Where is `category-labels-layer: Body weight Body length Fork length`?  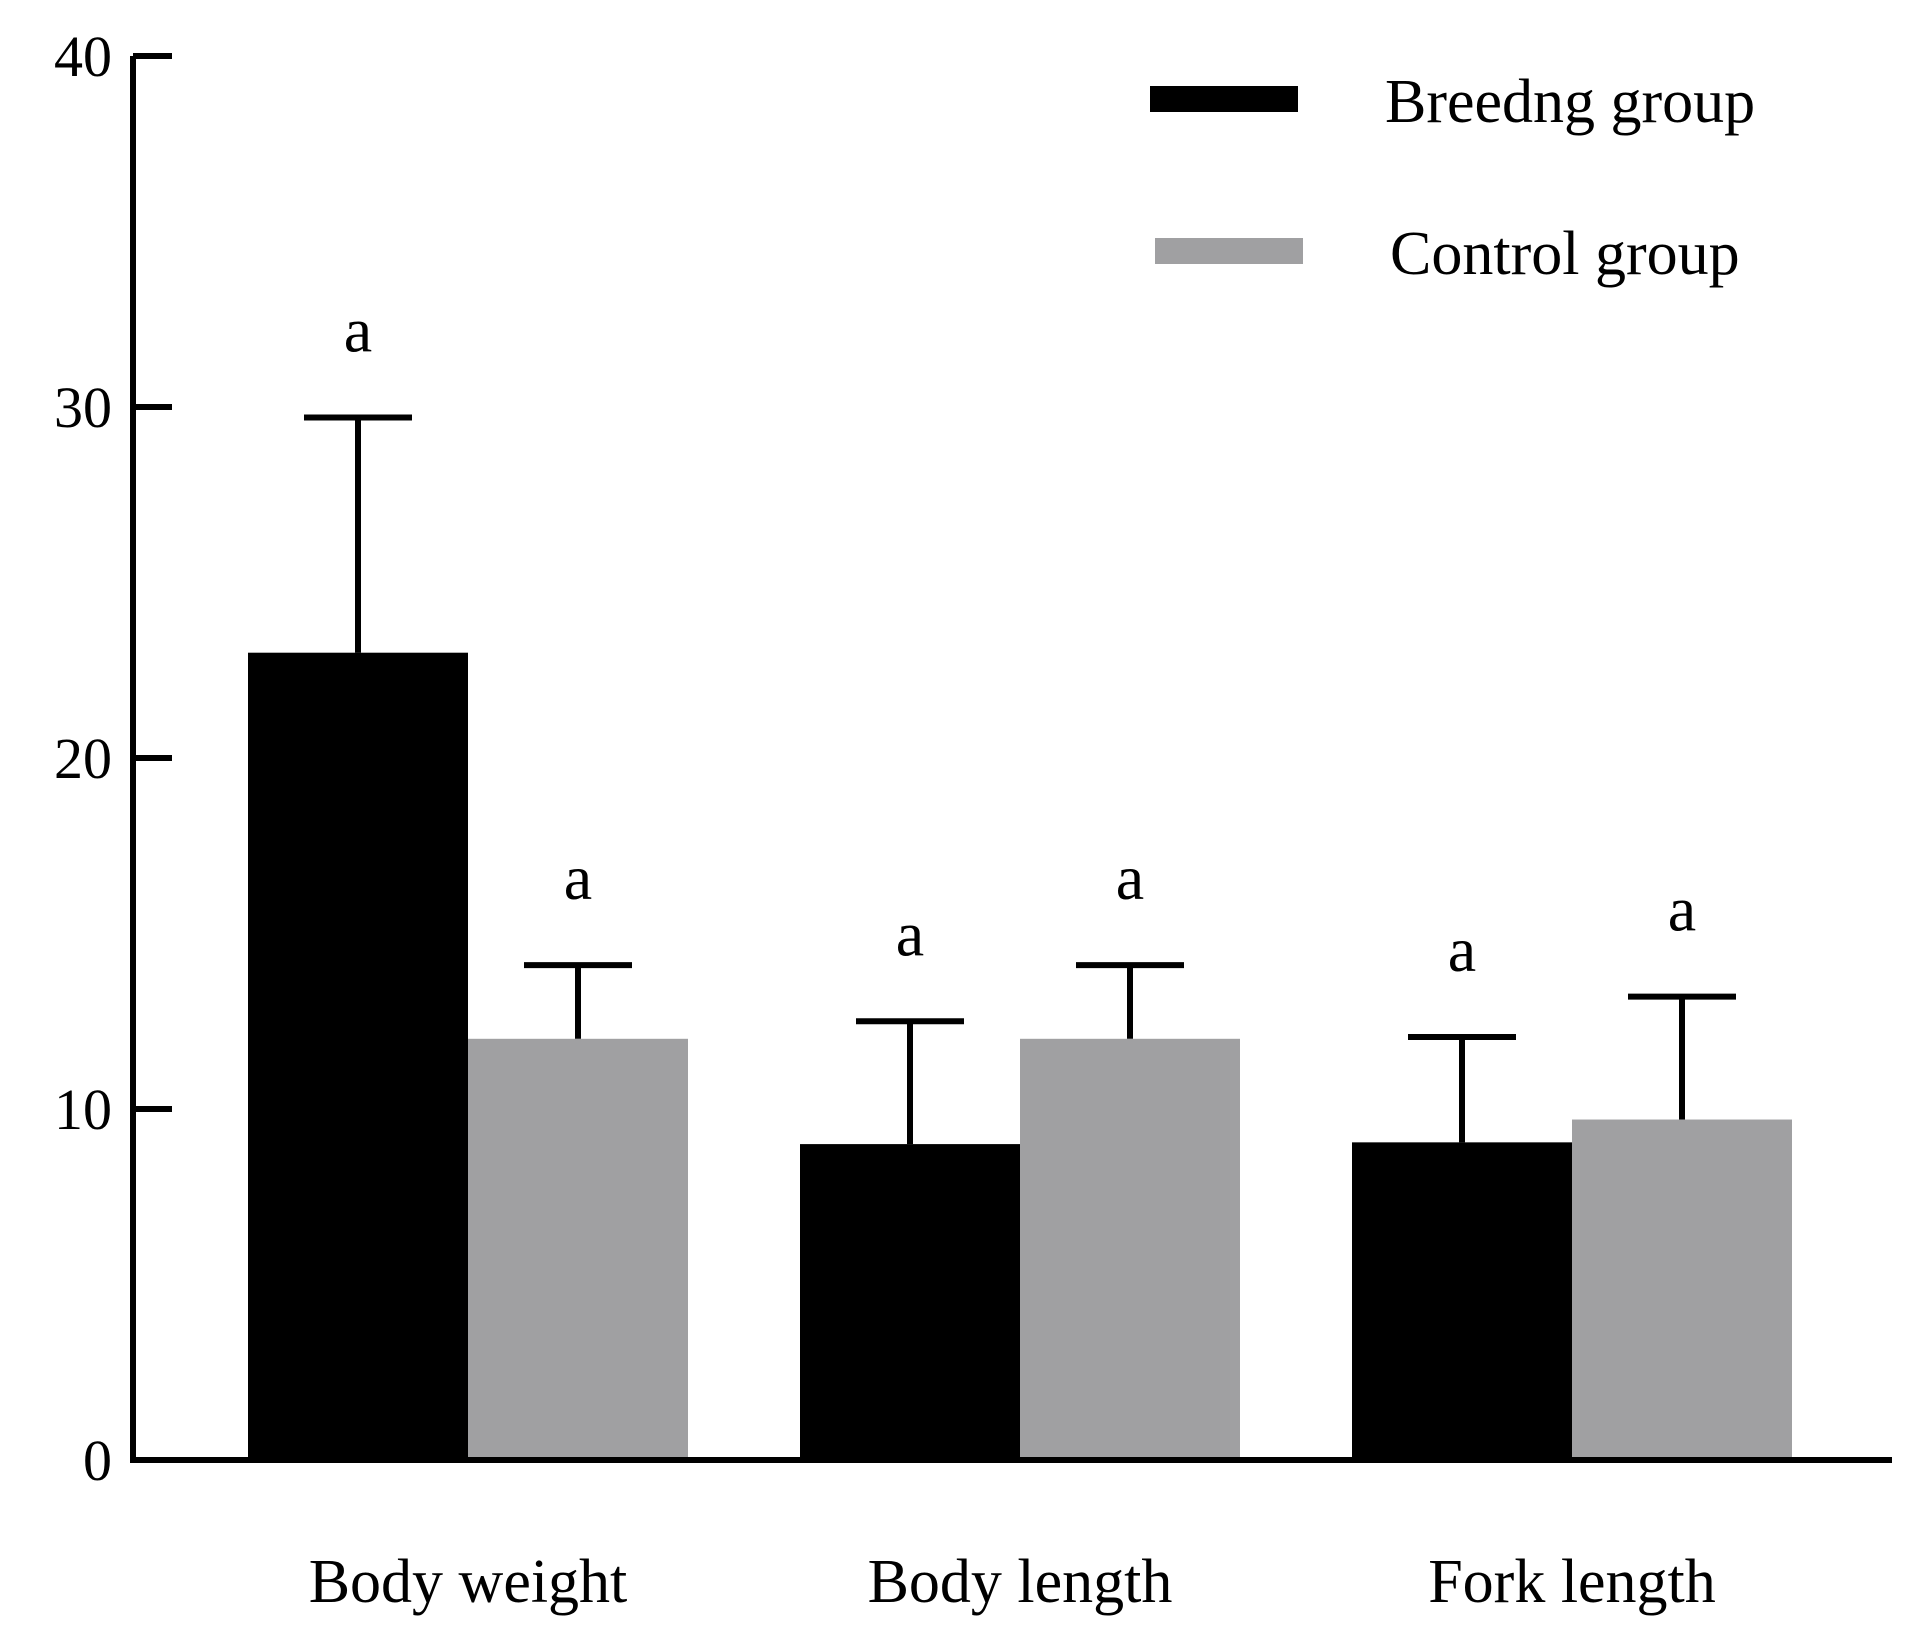
category-labels-layer: Body weight Body length Fork length is located at coordinates (1012, 1582).